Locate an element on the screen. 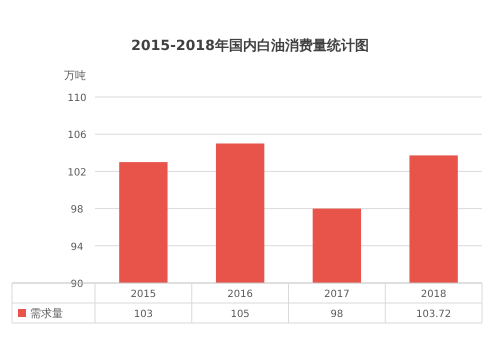  data-label: 98 is located at coordinates (337, 314).